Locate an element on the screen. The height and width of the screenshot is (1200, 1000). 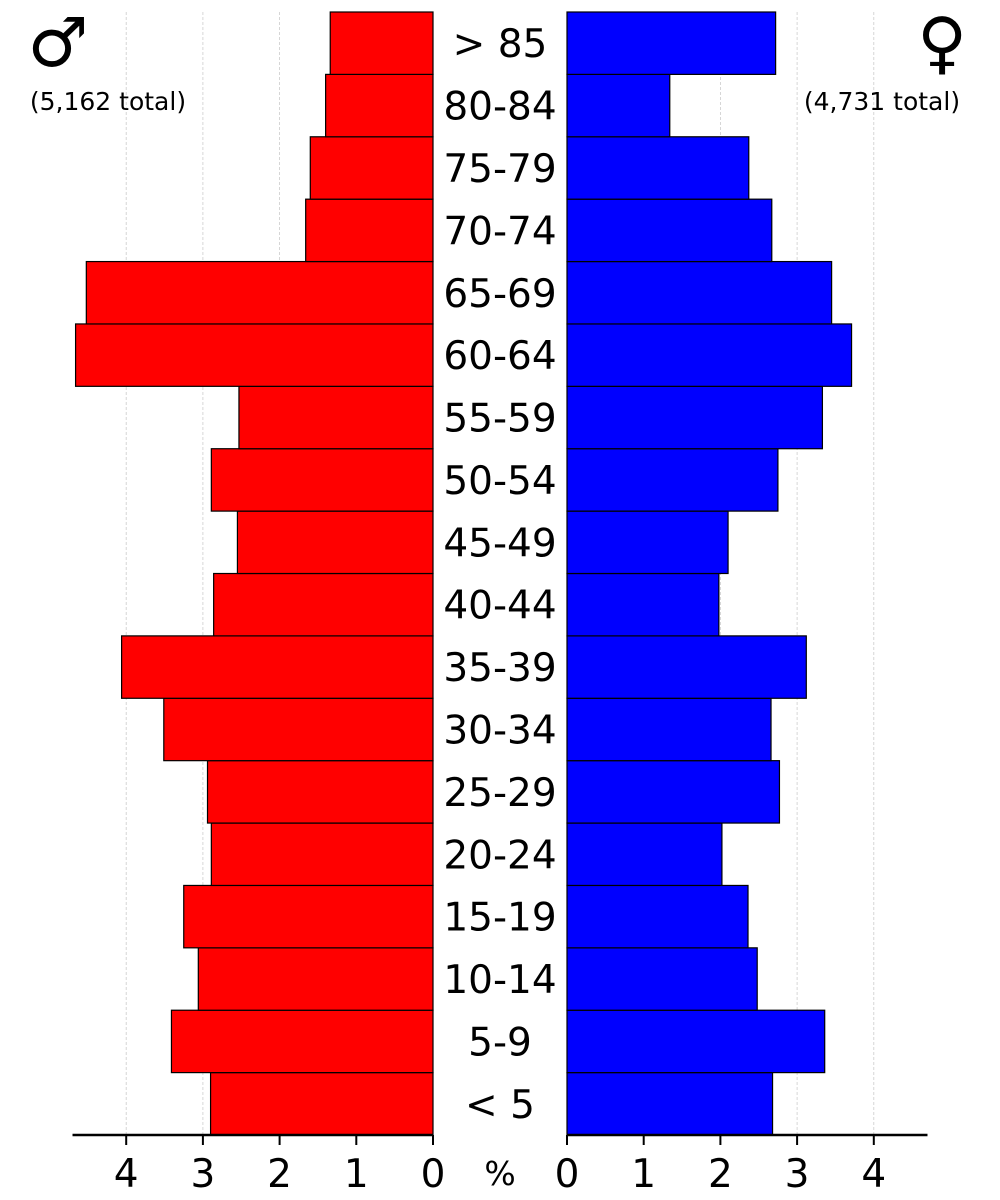
female-symbol: ♀ is located at coordinates (942, 43).